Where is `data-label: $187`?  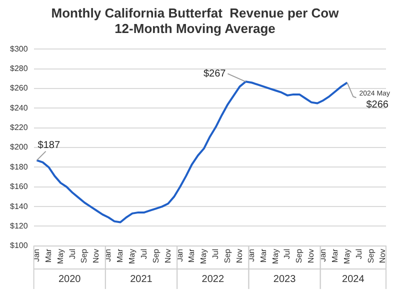
data-label: $187 is located at coordinates (49, 146).